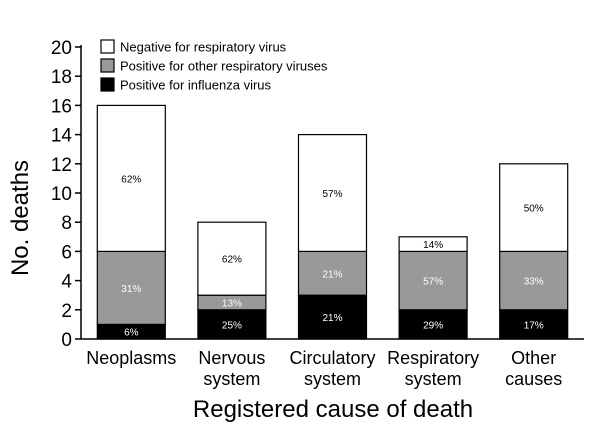 This screenshot has width=600, height=433. Describe the element at coordinates (232, 304) in the screenshot. I see `data-label: 13%` at that location.